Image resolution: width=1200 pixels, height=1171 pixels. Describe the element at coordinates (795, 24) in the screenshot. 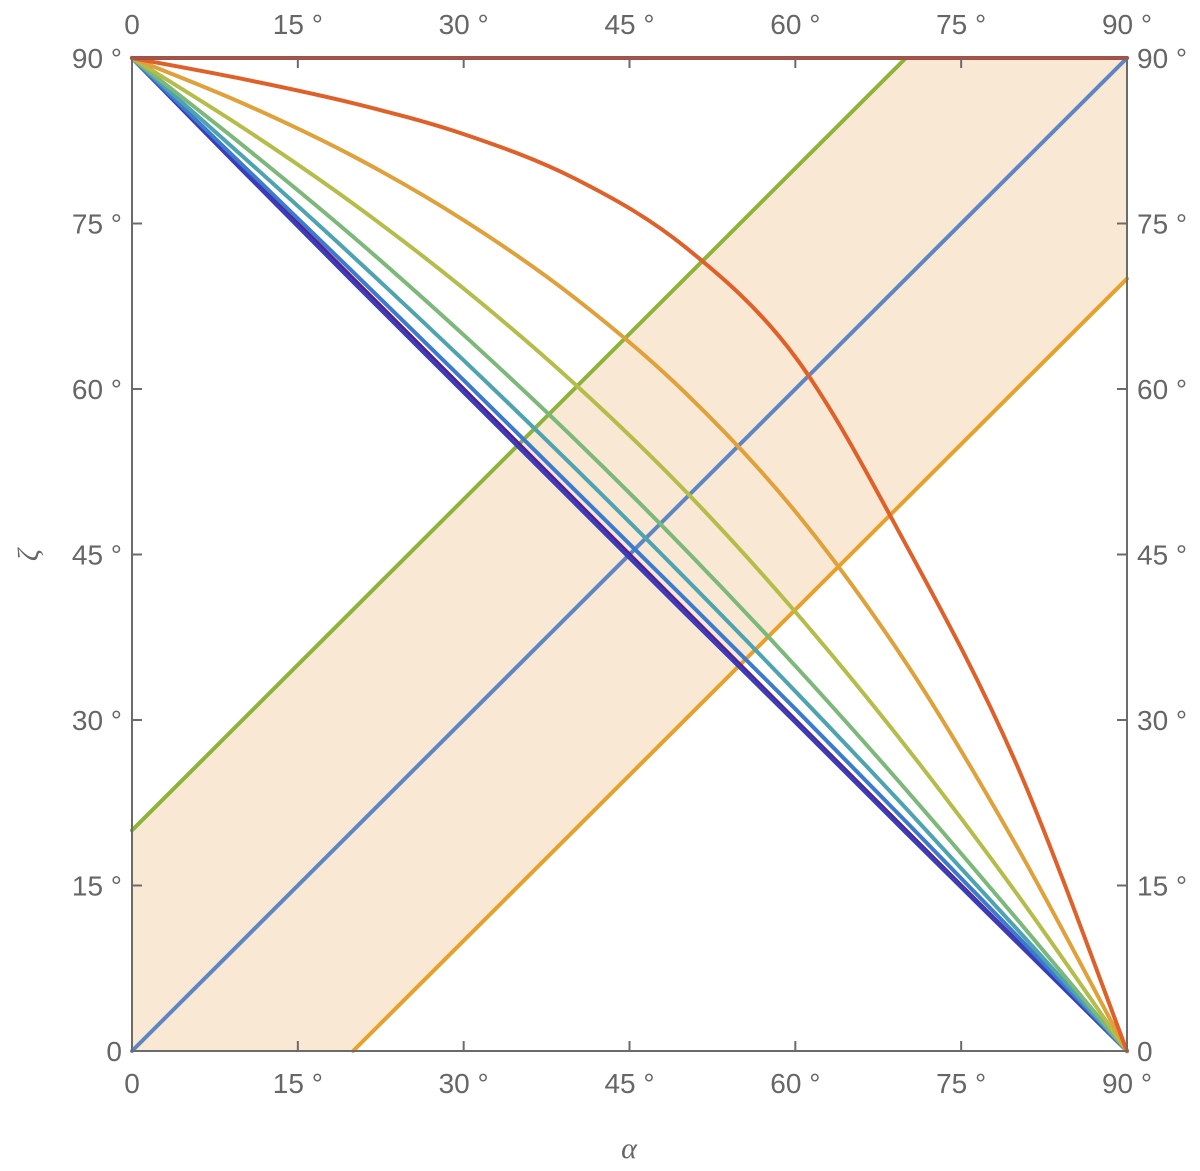

I see `x-tick-label-top: 60 °` at that location.